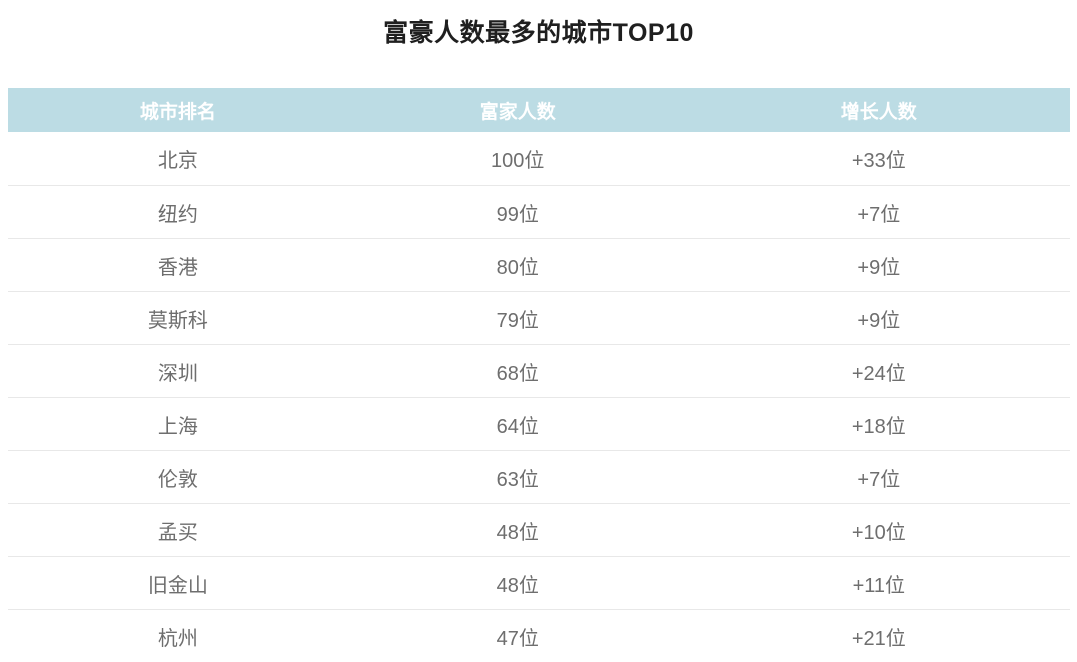 This screenshot has height=662, width=1077. I want to click on table-row: 伦敦 63位 +7位, so click(539, 476).